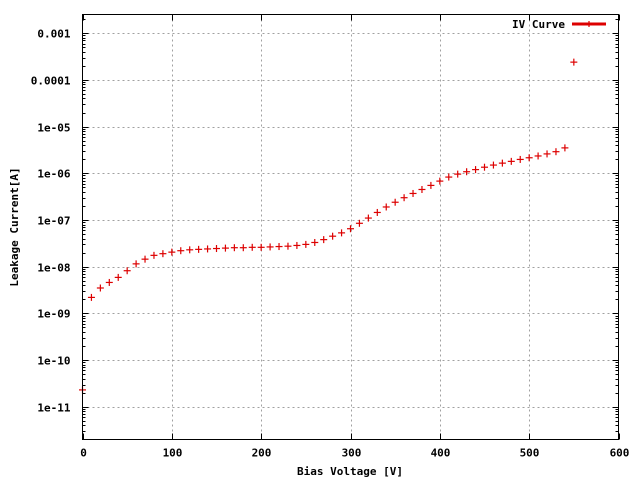  What do you see at coordinates (53, 221) in the screenshot?
I see `y-tick-label: 1e-07` at bounding box center [53, 221].